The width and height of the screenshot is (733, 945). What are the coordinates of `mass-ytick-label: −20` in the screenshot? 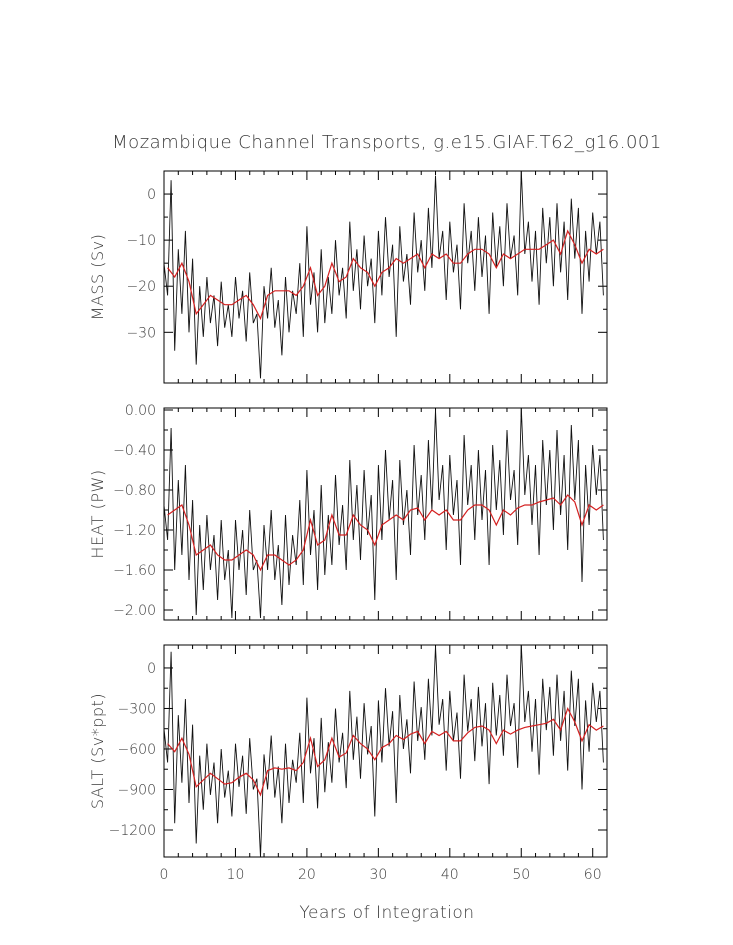 It's located at (141, 287).